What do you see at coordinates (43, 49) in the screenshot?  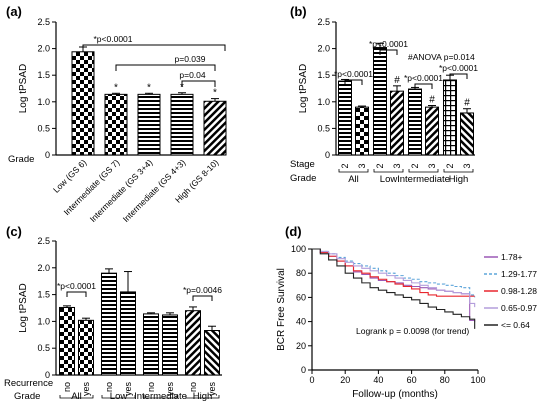 I see `panel-a-y-tick-label: 2.0` at bounding box center [43, 49].